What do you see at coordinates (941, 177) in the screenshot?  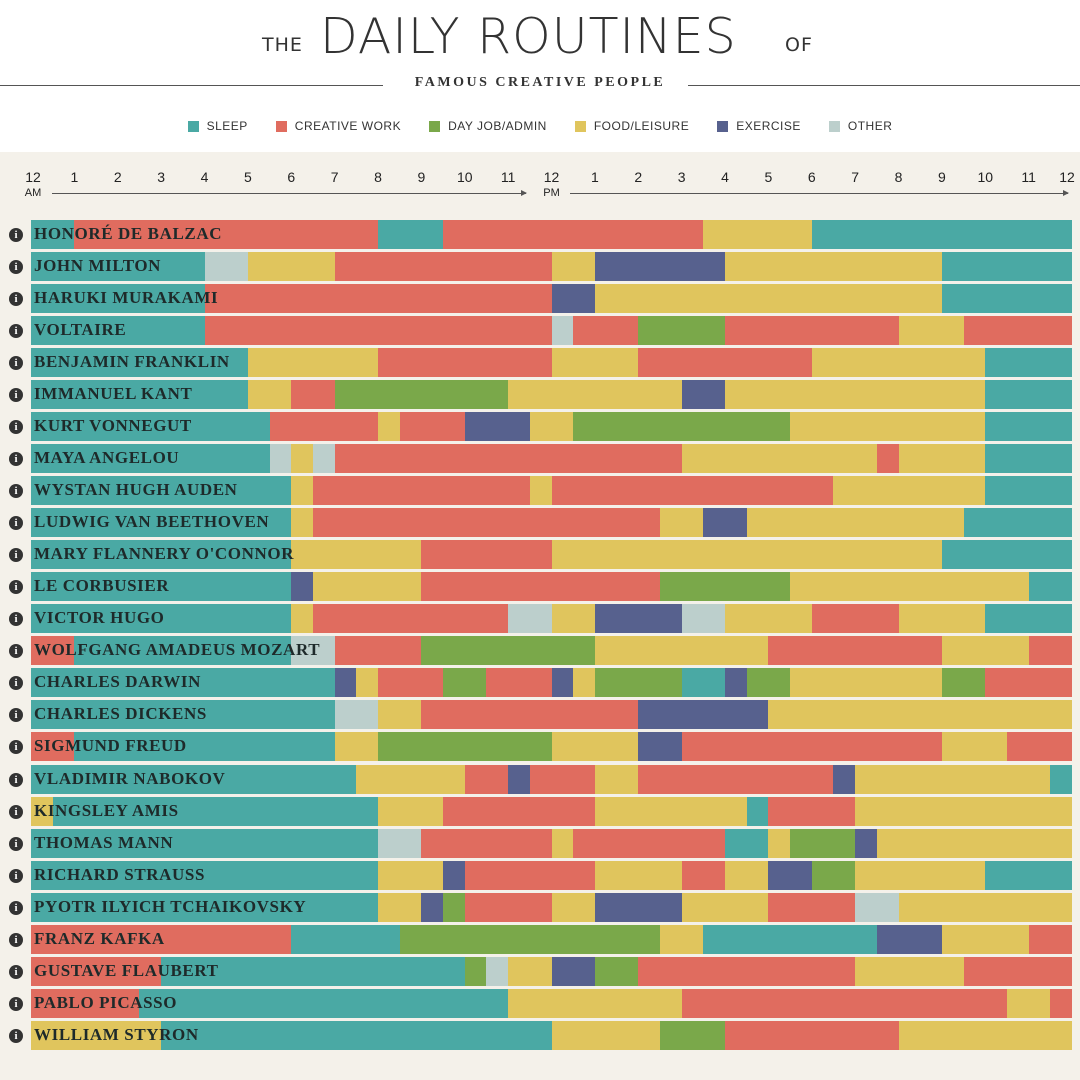 I see `x-tick-label: 9` at bounding box center [941, 177].